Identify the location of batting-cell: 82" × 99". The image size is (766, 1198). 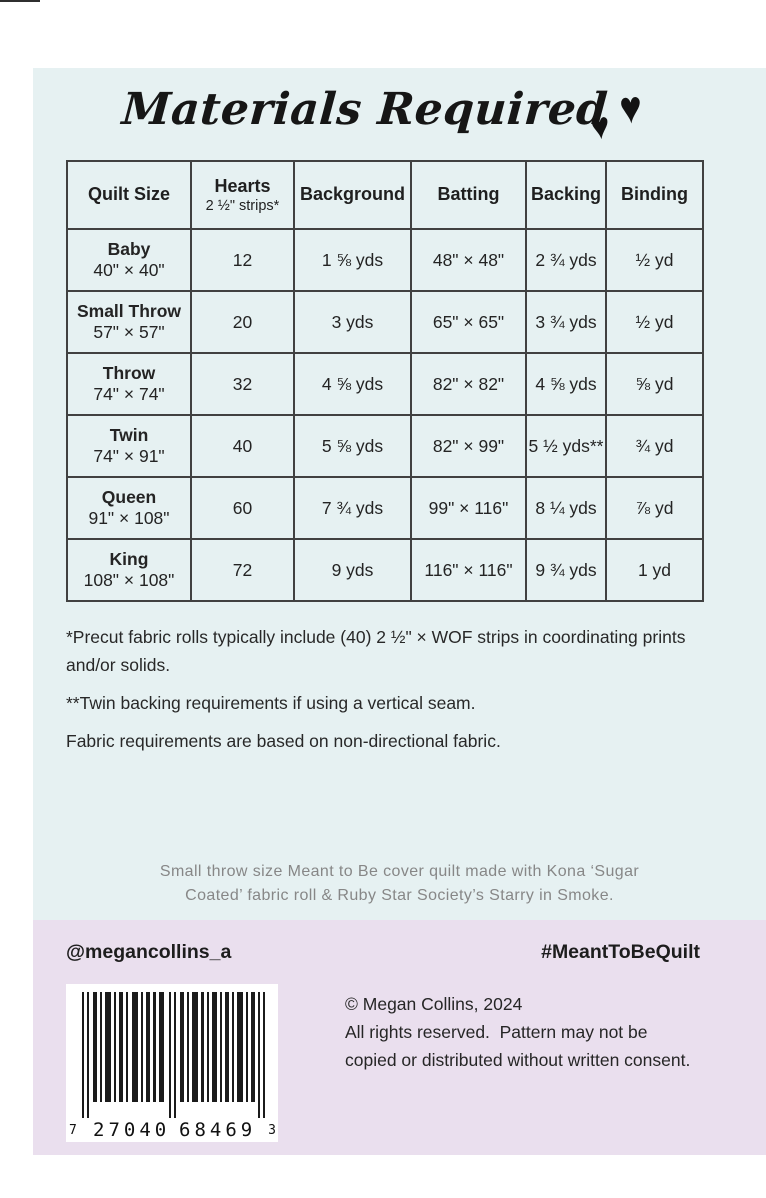
(468, 446).